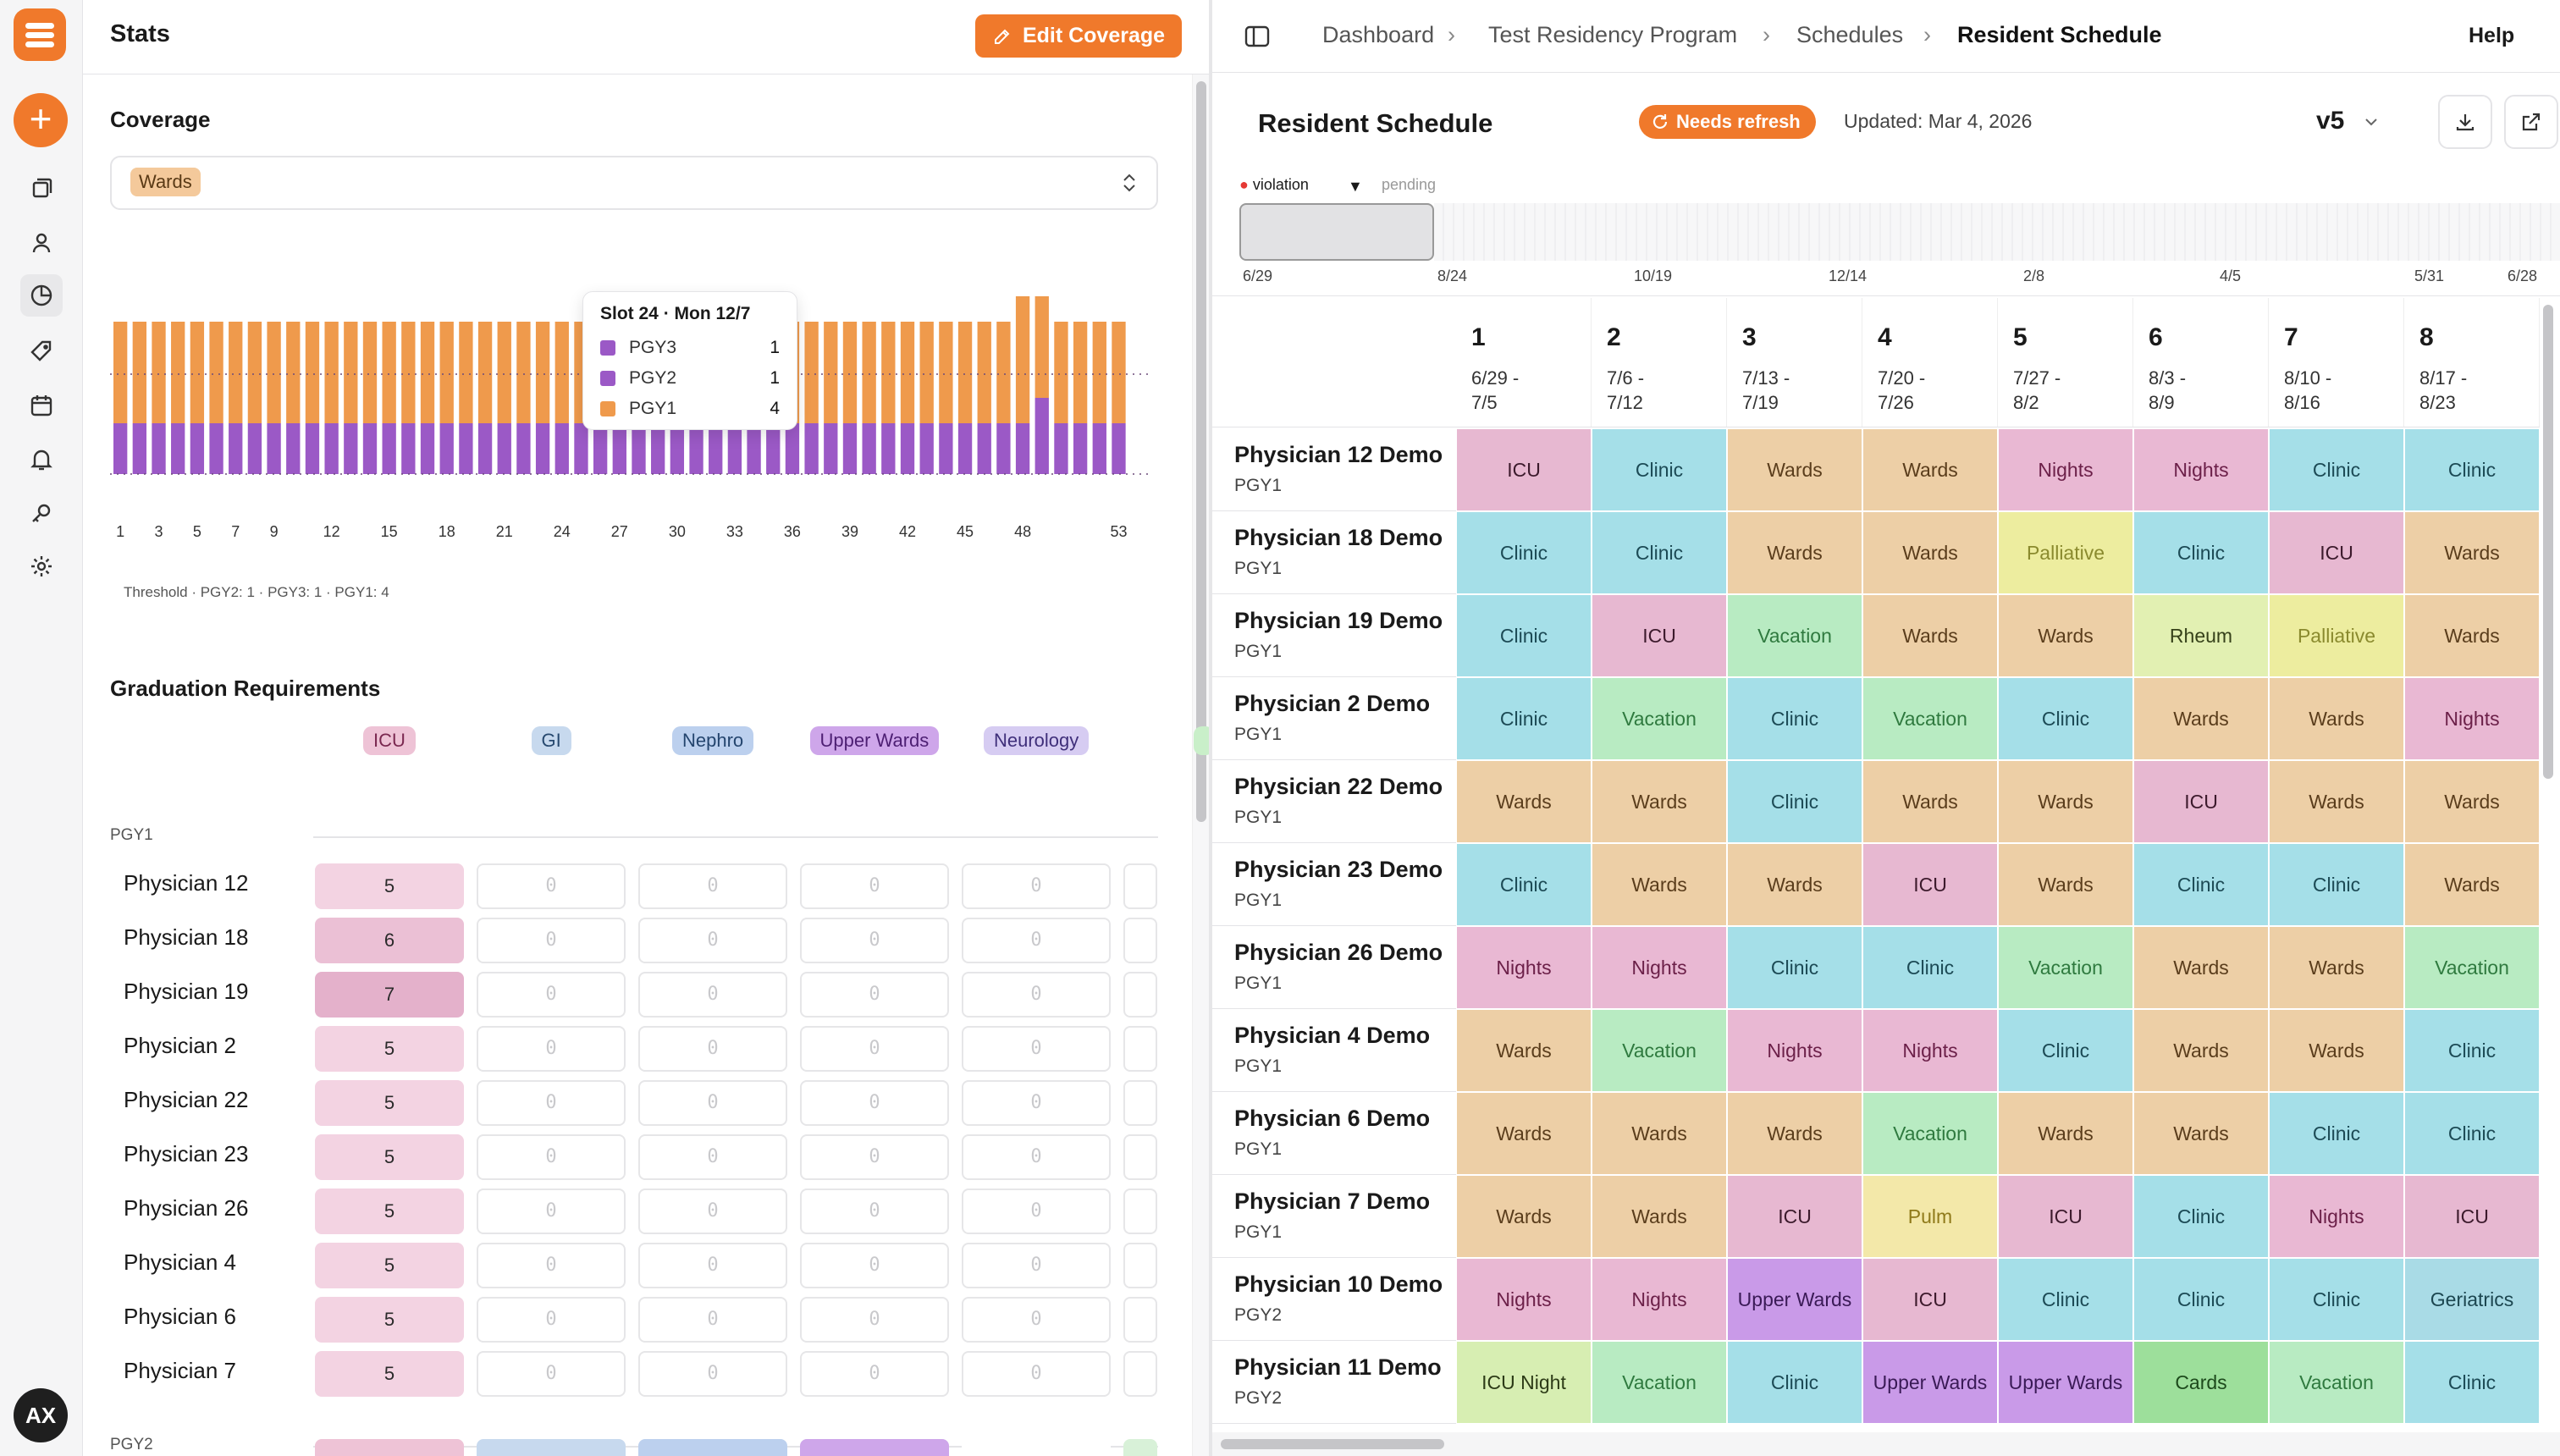 The height and width of the screenshot is (1456, 2560). What do you see at coordinates (1037, 740) in the screenshot?
I see `graduation-column-chip: Neurology` at bounding box center [1037, 740].